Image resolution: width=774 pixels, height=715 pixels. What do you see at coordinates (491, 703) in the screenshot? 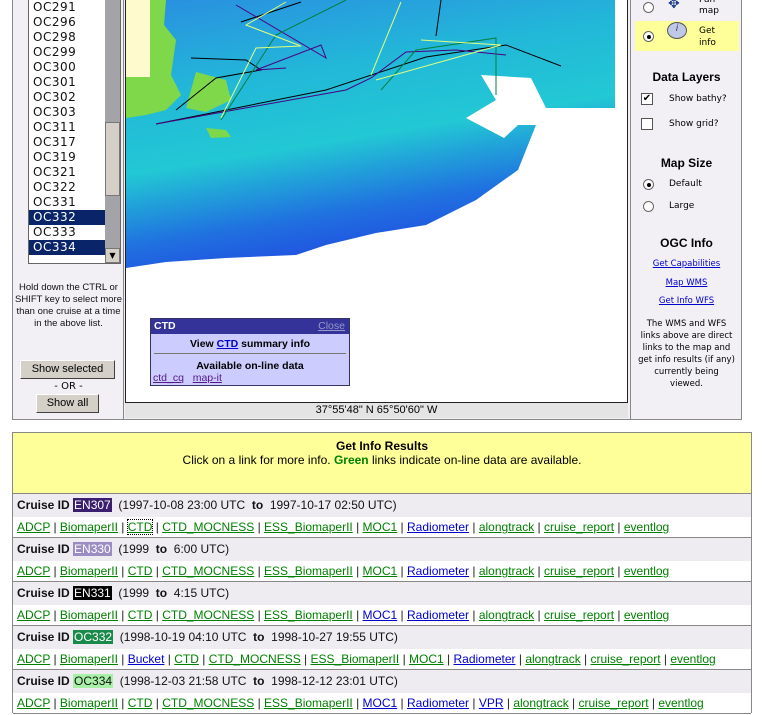
I see `data-link: VPR` at bounding box center [491, 703].